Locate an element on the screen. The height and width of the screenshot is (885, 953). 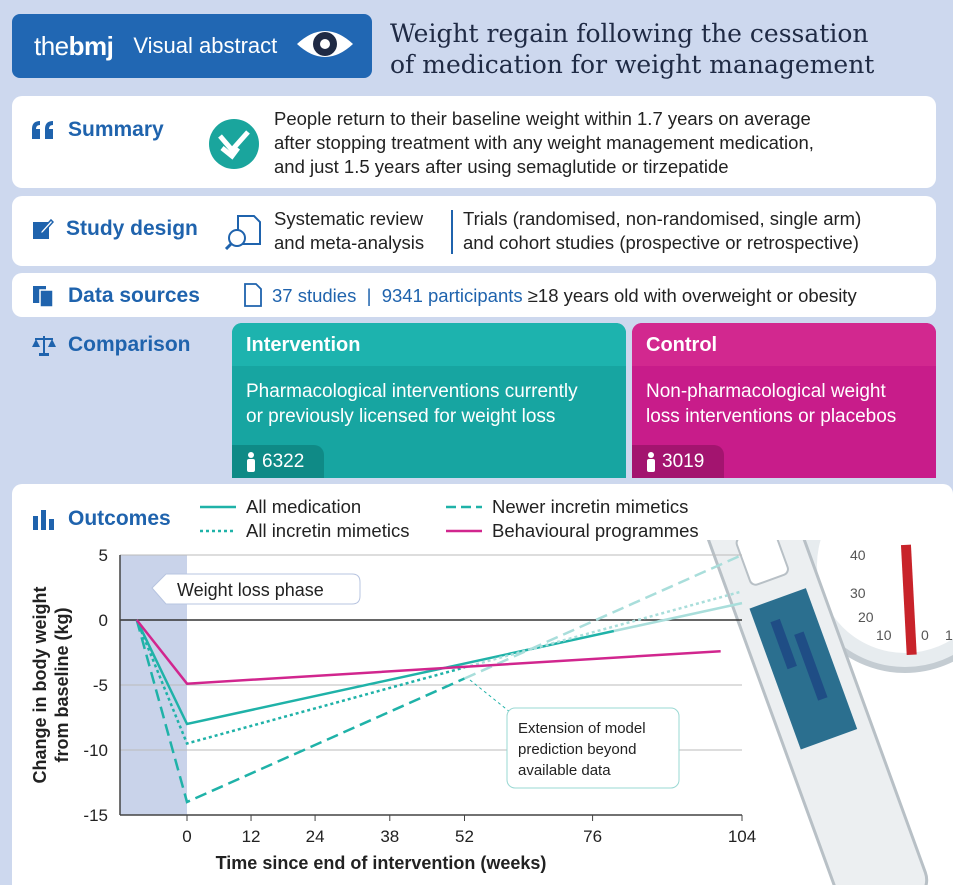
weight-loss-phase-callout is located at coordinates (256, 589).